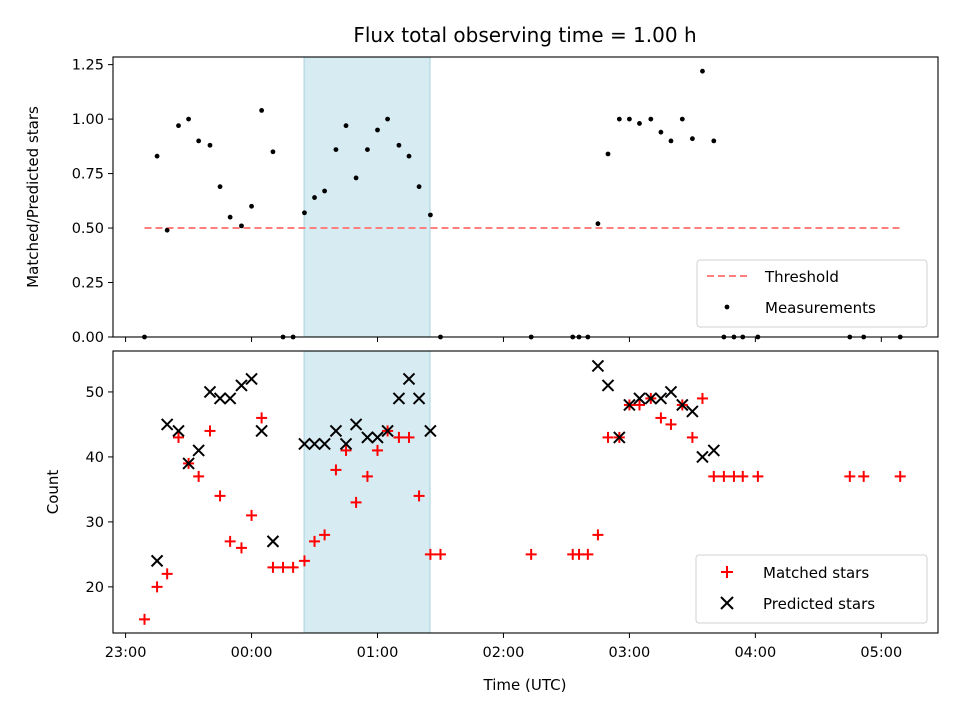  What do you see at coordinates (727, 307) in the screenshot?
I see `legend-measurements-swatch` at bounding box center [727, 307].